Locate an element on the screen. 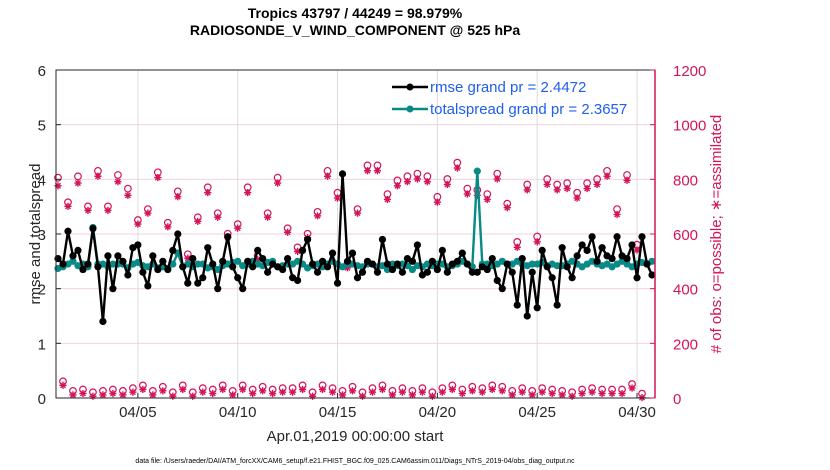 The image size is (830, 470). y-right-tick-label: 0 is located at coordinates (677, 399).